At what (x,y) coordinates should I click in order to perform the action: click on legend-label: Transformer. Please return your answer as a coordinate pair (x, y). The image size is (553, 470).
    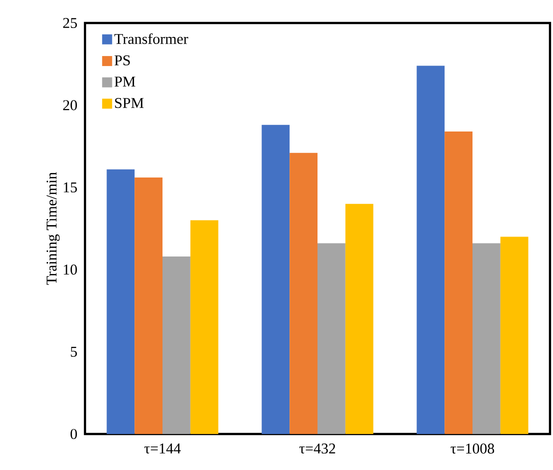
    Looking at the image, I should click on (151, 38).